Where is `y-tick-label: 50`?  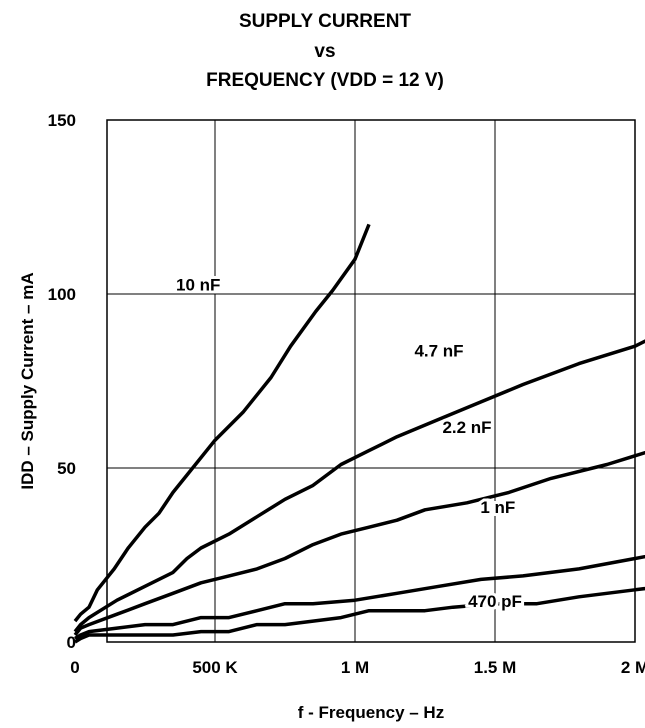
y-tick-label: 50 is located at coordinates (66, 468).